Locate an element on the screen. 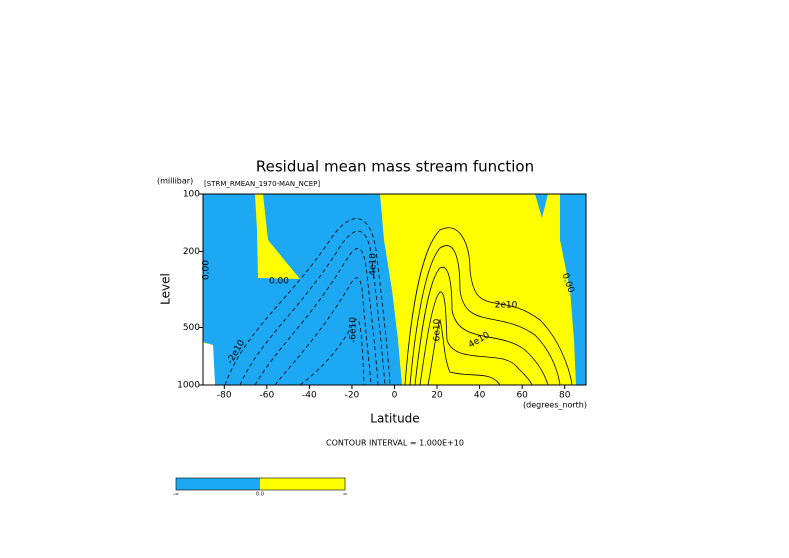 Image resolution: width=789 pixels, height=558 pixels. colorbar-label: 0.0 is located at coordinates (260, 495).